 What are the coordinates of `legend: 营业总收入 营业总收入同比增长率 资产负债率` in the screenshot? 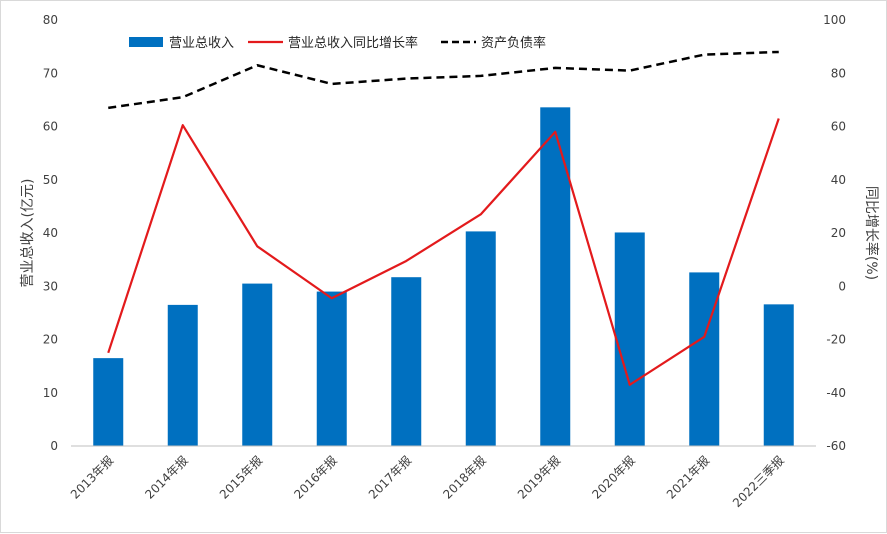 It's located at (337, 43).